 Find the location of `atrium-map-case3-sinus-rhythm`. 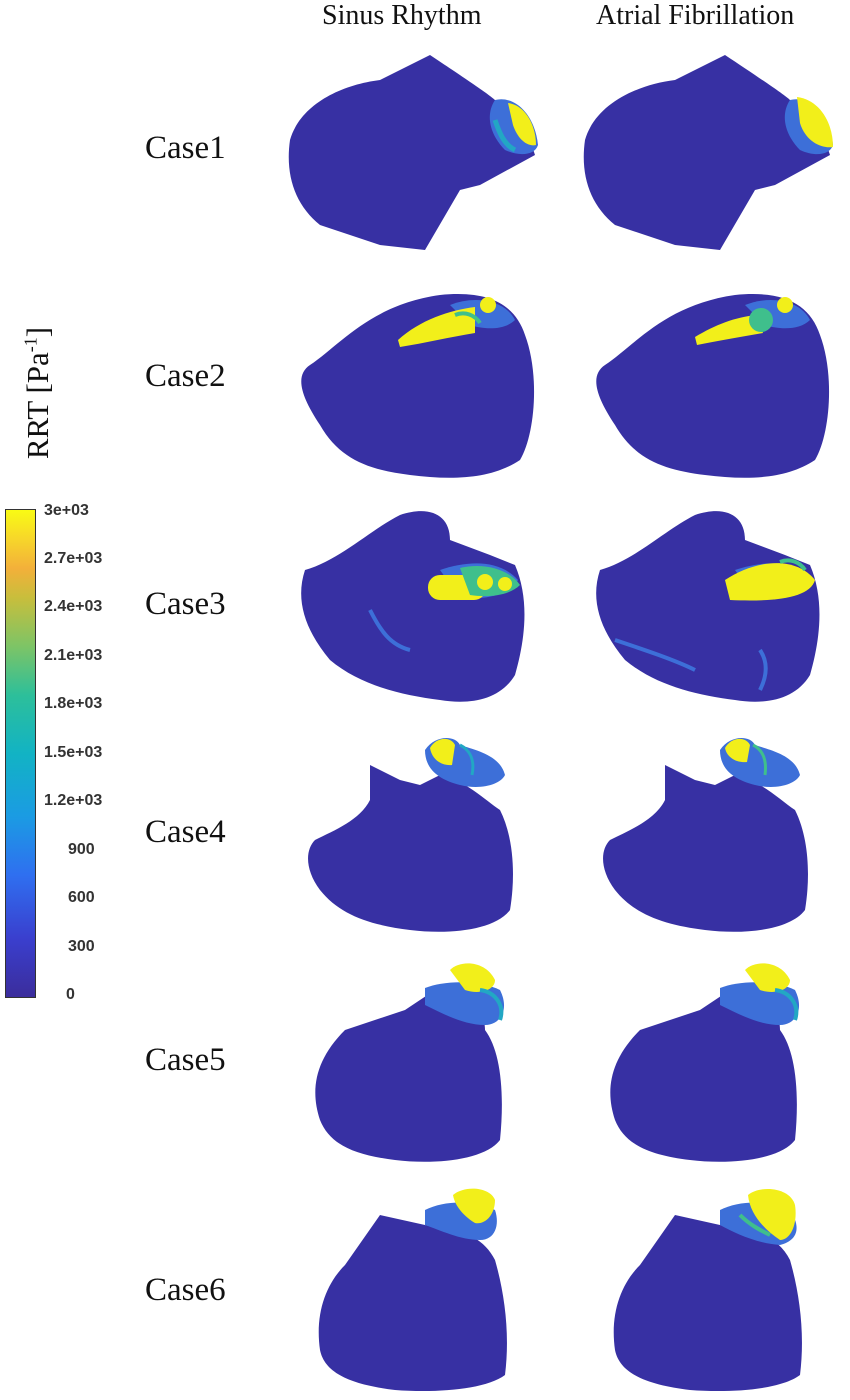

atrium-map-case3-sinus-rhythm is located at coordinates (425, 605).